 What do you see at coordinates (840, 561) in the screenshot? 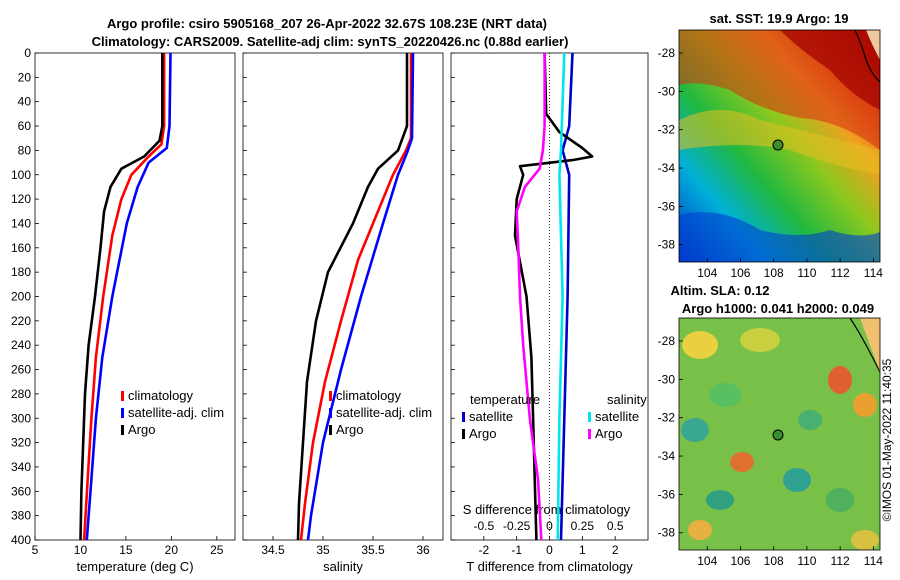
I see `map-x-tick-label: 112` at bounding box center [840, 561].